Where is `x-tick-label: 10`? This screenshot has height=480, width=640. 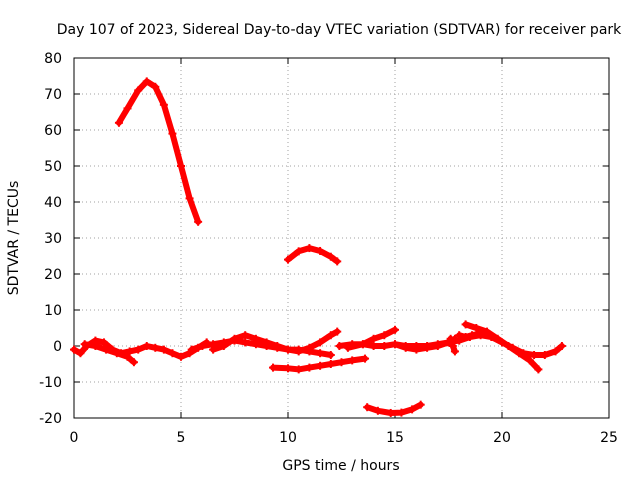 x-tick-label: 10 is located at coordinates (288, 438).